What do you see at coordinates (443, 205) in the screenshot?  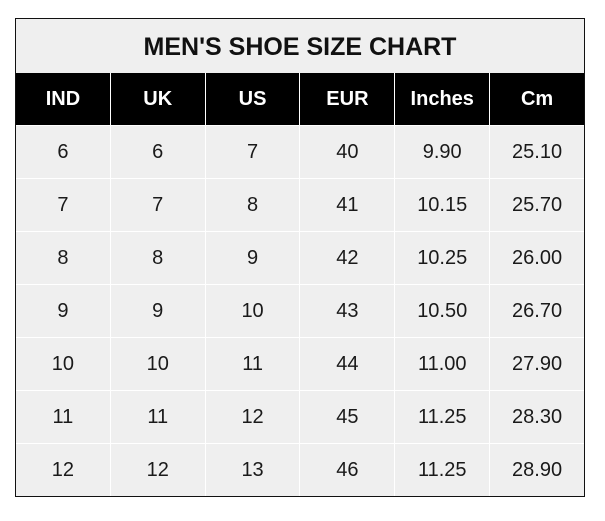 I see `table-cell-inches: 10.15` at bounding box center [443, 205].